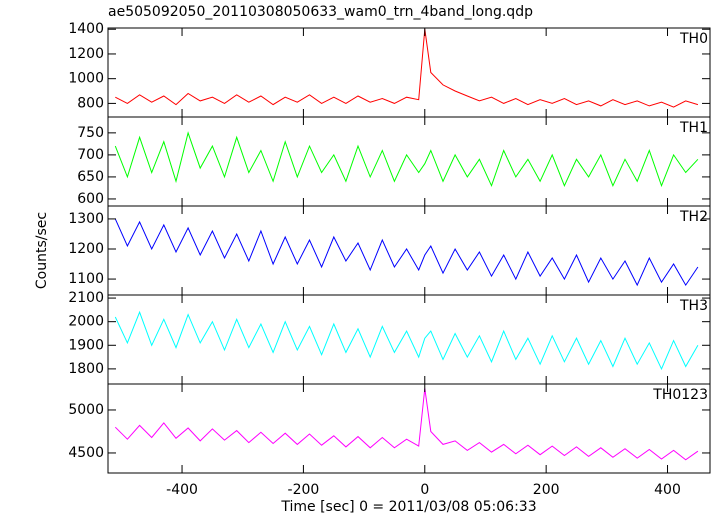  What do you see at coordinates (86, 279) in the screenshot?
I see `y-tick-label: 1100` at bounding box center [86, 279].